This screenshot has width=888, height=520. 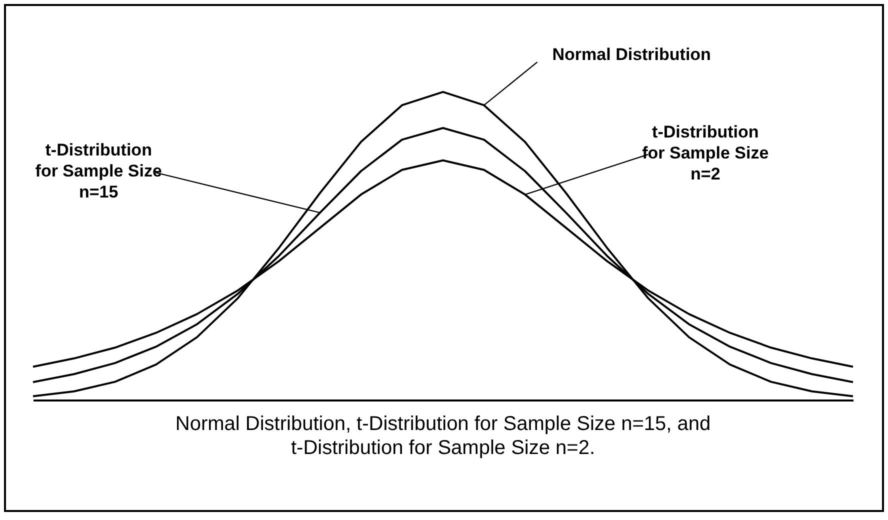 What do you see at coordinates (98, 171) in the screenshot?
I see `annotation: t-Distribution for Sample Size n=15` at bounding box center [98, 171].